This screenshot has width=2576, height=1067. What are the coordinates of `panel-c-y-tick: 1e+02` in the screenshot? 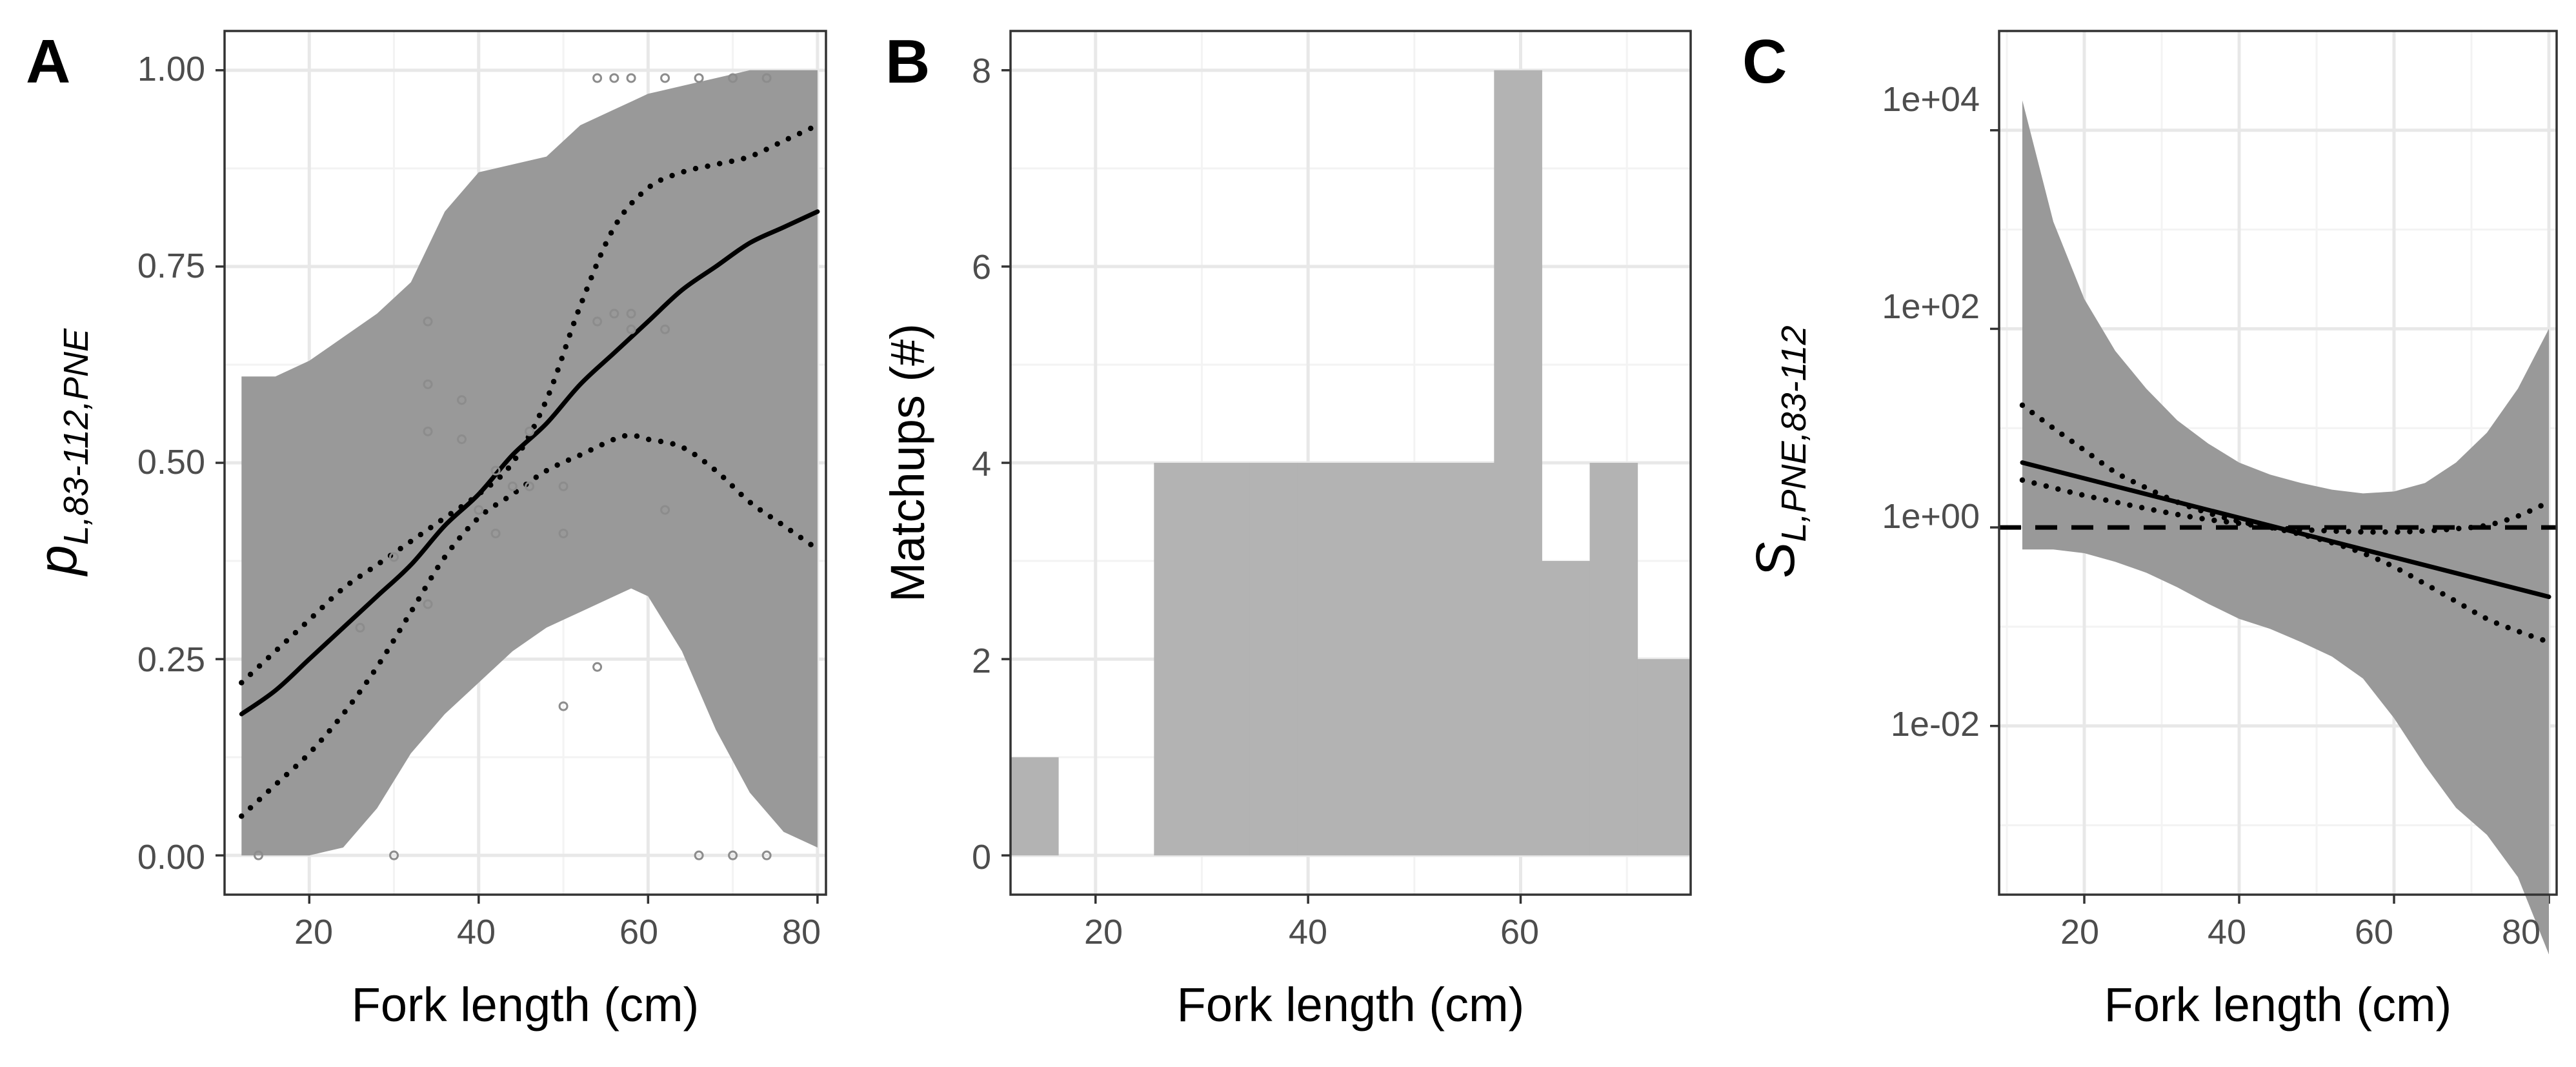 It's located at (1931, 306).